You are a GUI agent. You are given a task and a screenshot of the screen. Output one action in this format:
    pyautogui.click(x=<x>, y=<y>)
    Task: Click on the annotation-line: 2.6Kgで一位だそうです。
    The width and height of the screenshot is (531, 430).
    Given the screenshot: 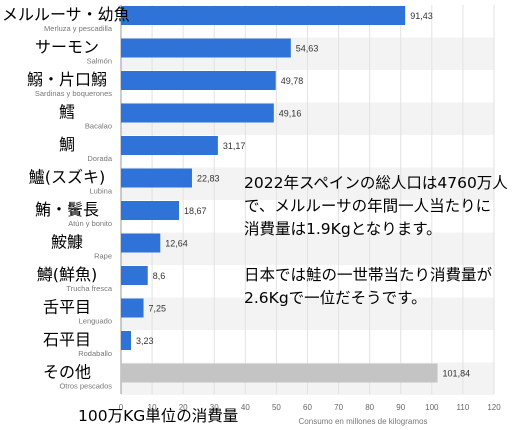 What is the action you would take?
    pyautogui.click(x=335, y=298)
    